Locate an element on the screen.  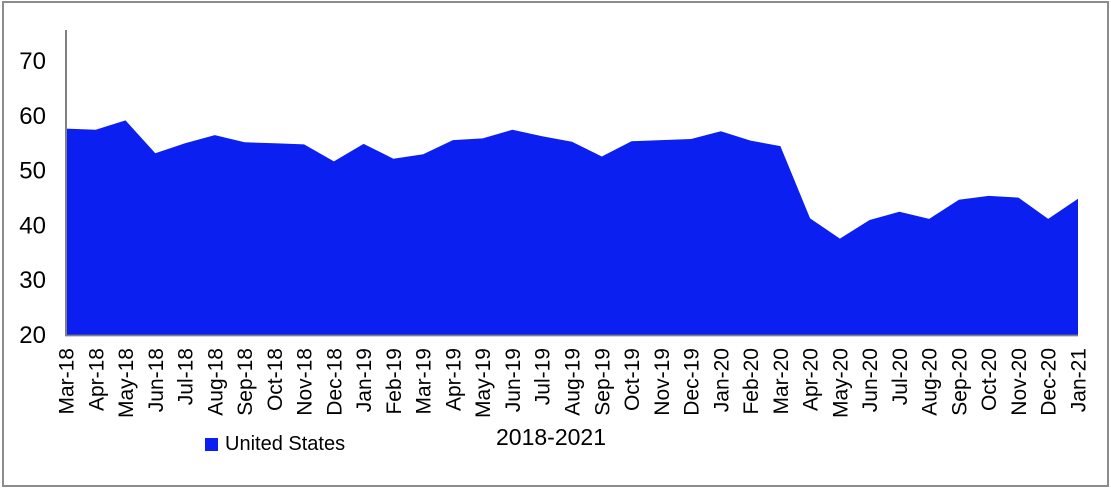
y-axis-tick-label: 40 is located at coordinates (32, 225).